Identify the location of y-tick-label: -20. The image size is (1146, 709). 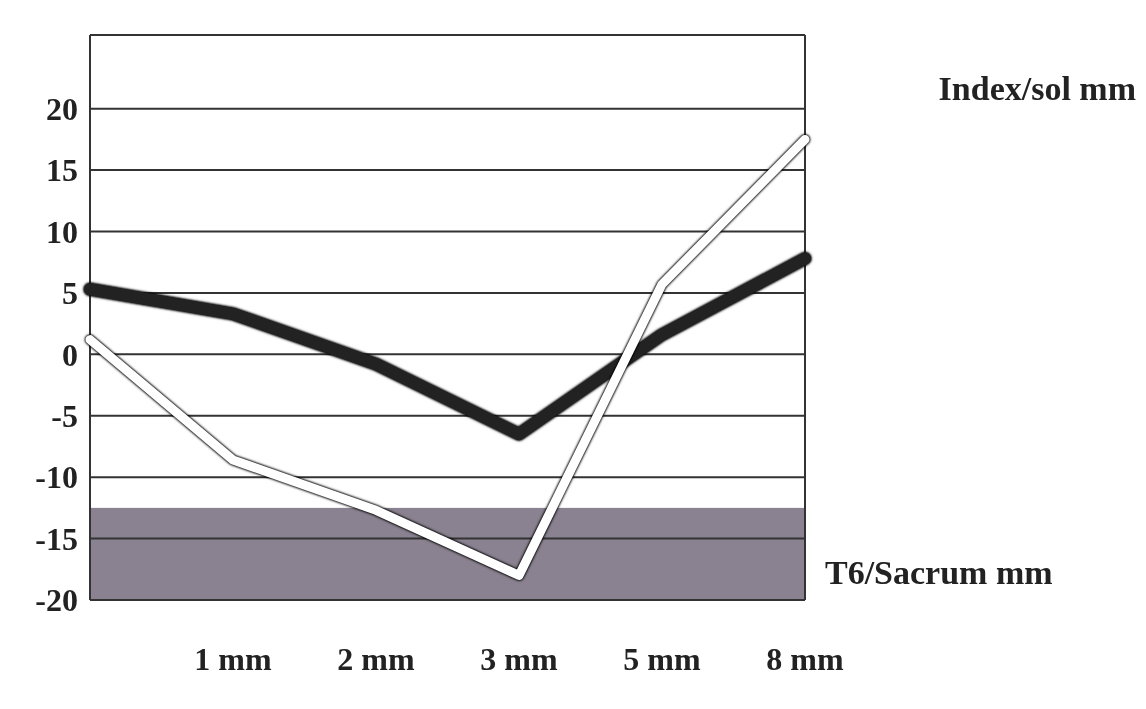
(56, 600).